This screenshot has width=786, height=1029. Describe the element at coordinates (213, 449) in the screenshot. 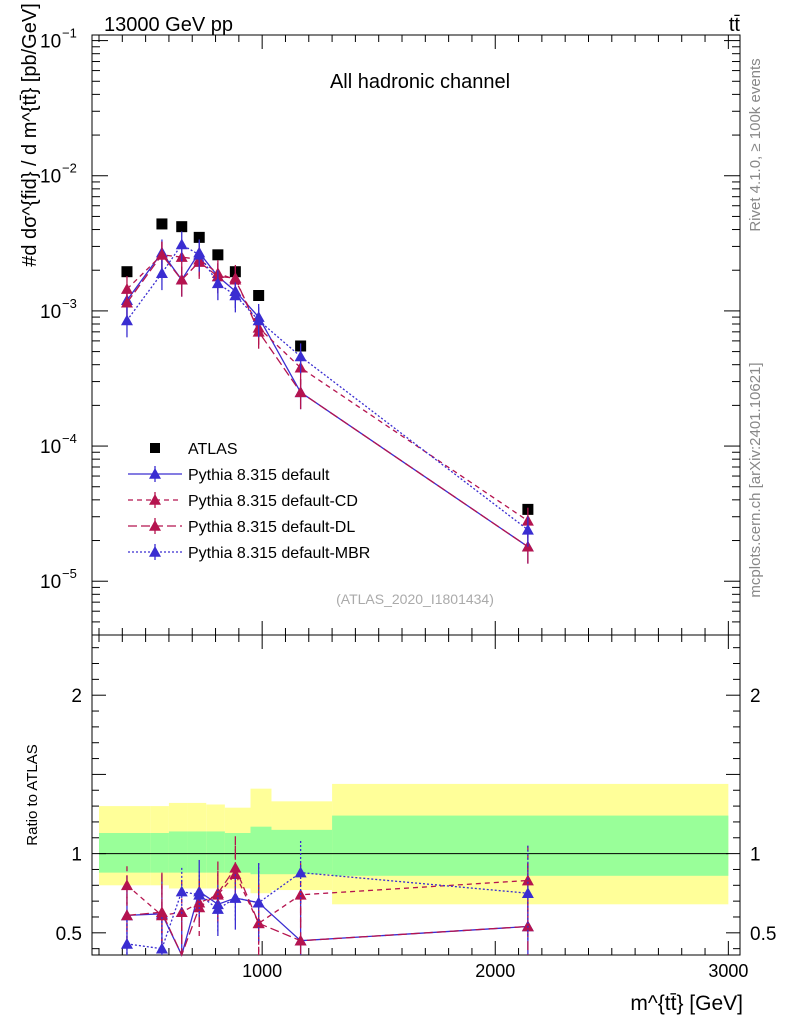

I see `legend-label-0: ATLAS` at that location.